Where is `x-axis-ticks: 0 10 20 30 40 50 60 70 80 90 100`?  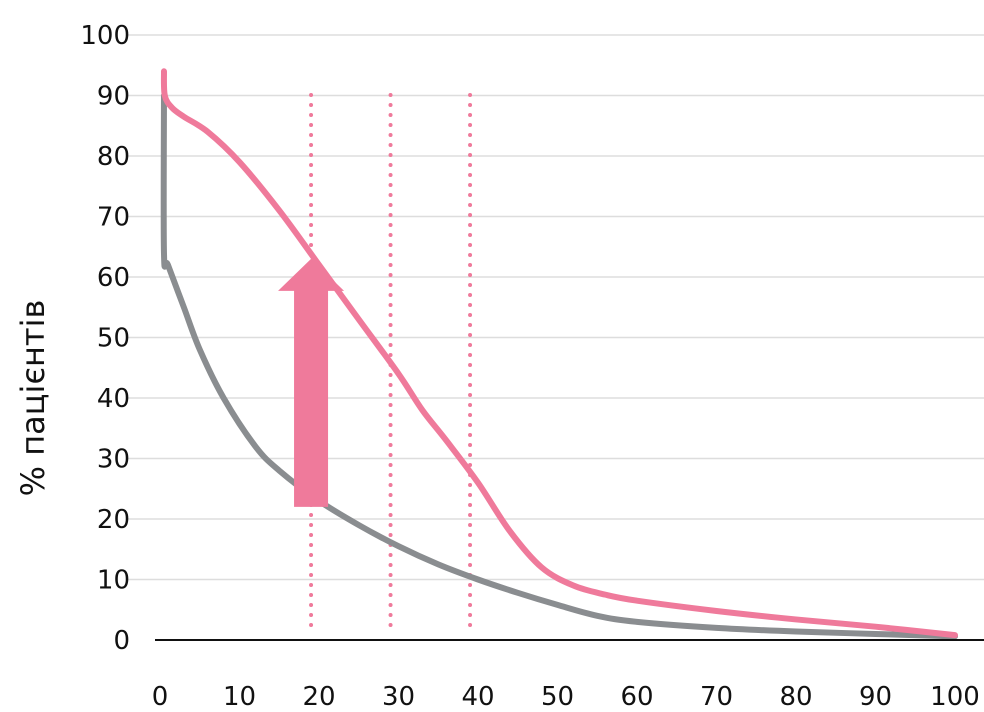 x-axis-ticks: 0 10 20 30 40 50 60 70 80 90 100 is located at coordinates (566, 697).